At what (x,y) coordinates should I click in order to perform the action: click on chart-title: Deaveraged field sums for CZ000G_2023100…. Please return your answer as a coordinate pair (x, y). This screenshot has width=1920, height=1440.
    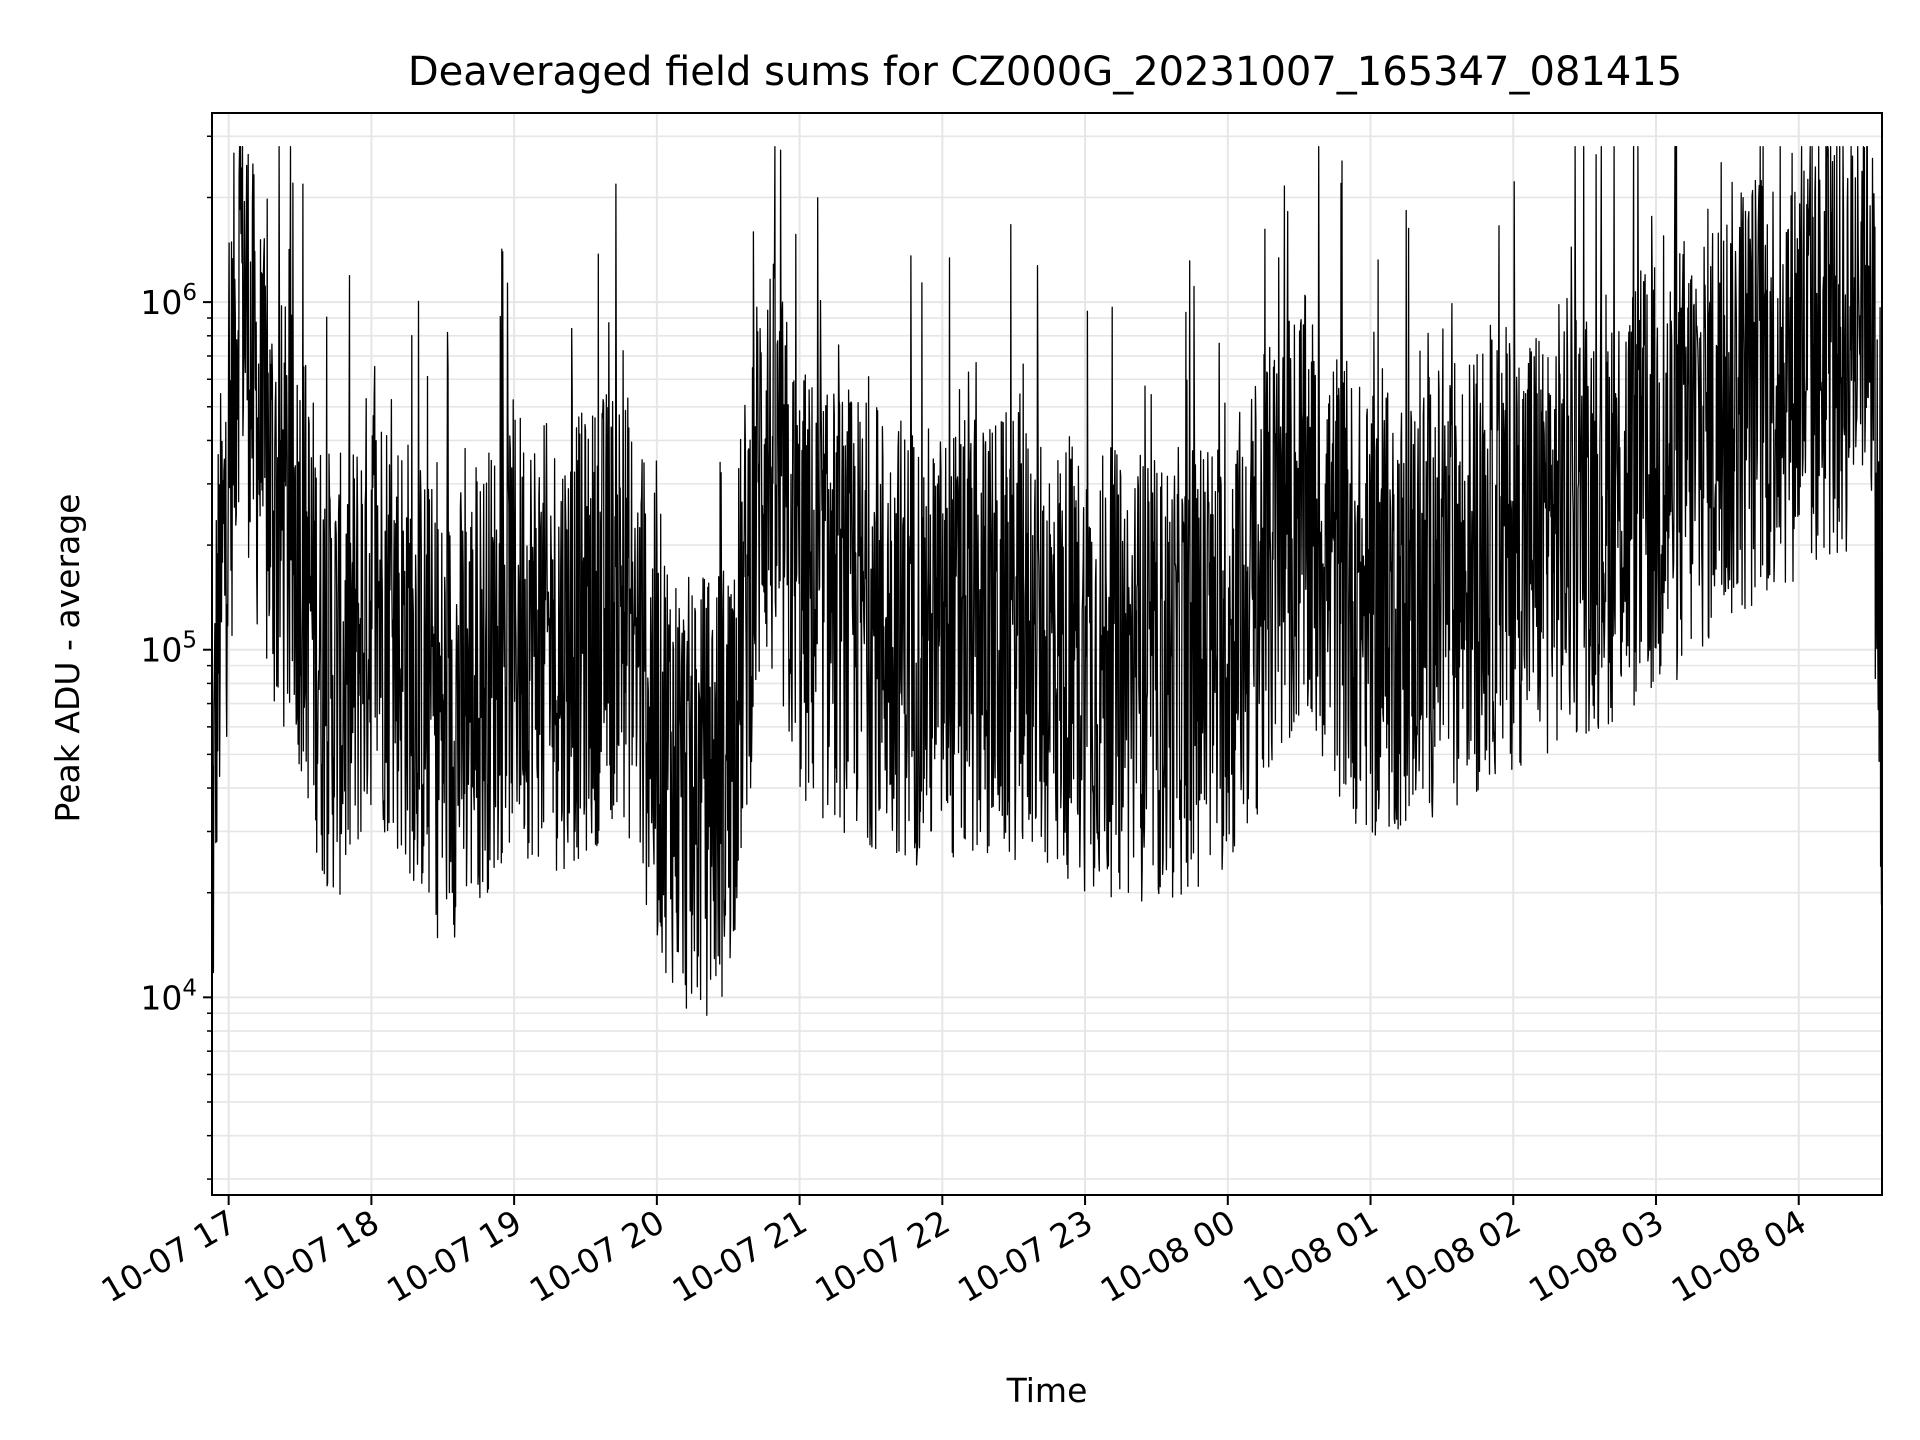
    Looking at the image, I should click on (1045, 72).